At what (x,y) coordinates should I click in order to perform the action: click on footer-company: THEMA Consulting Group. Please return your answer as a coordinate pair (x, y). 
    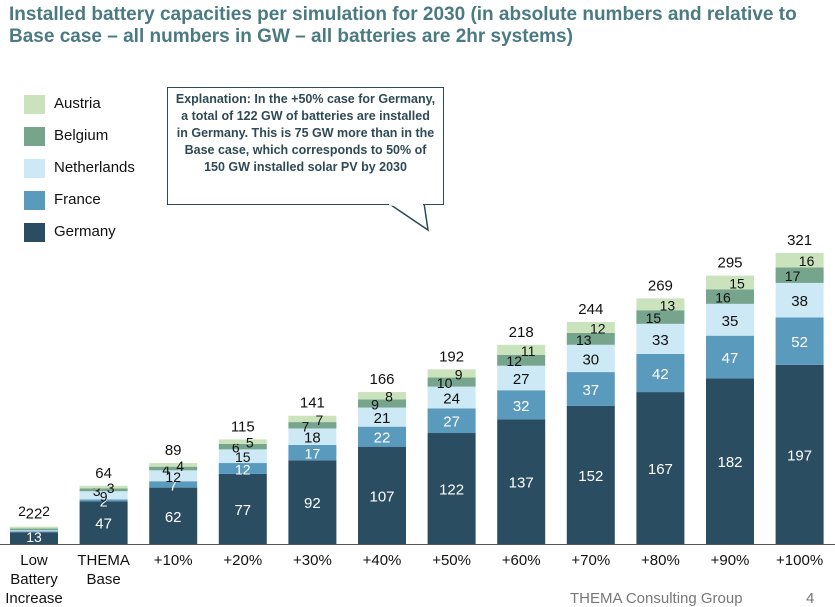
    Looking at the image, I should click on (656, 598).